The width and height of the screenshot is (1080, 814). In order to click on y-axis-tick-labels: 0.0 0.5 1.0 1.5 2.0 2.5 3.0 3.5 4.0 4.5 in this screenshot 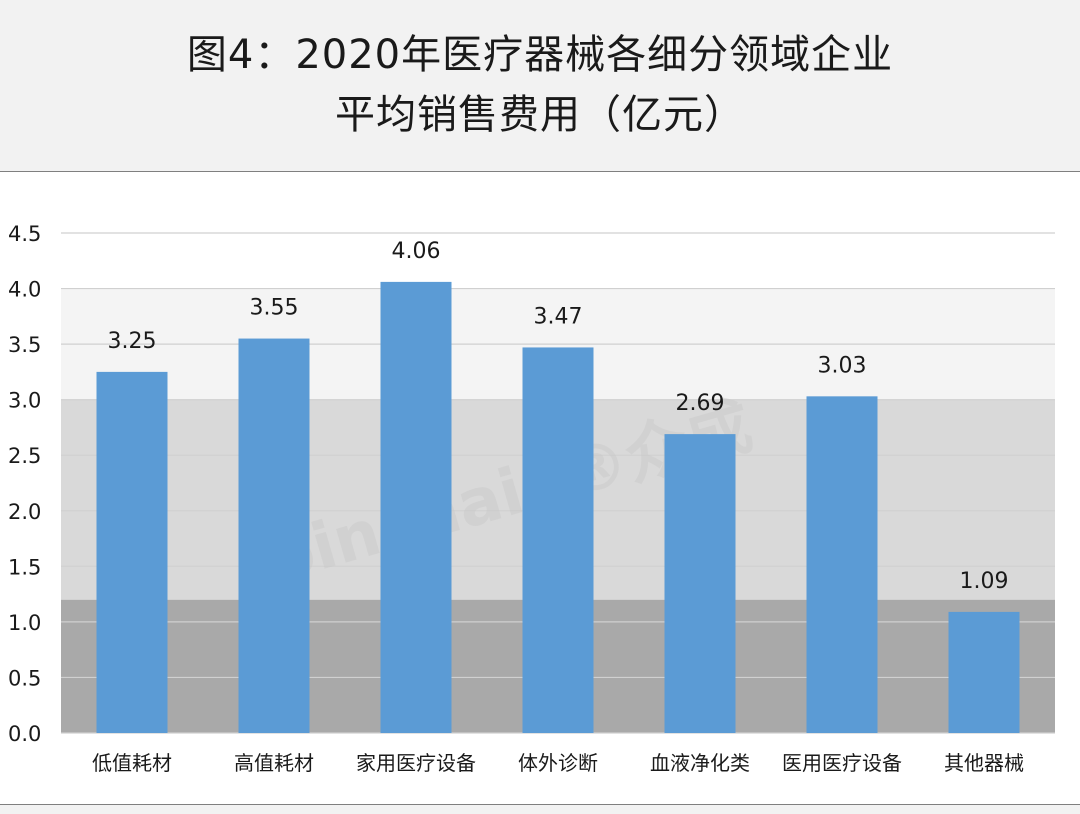, I will do `click(24, 484)`.